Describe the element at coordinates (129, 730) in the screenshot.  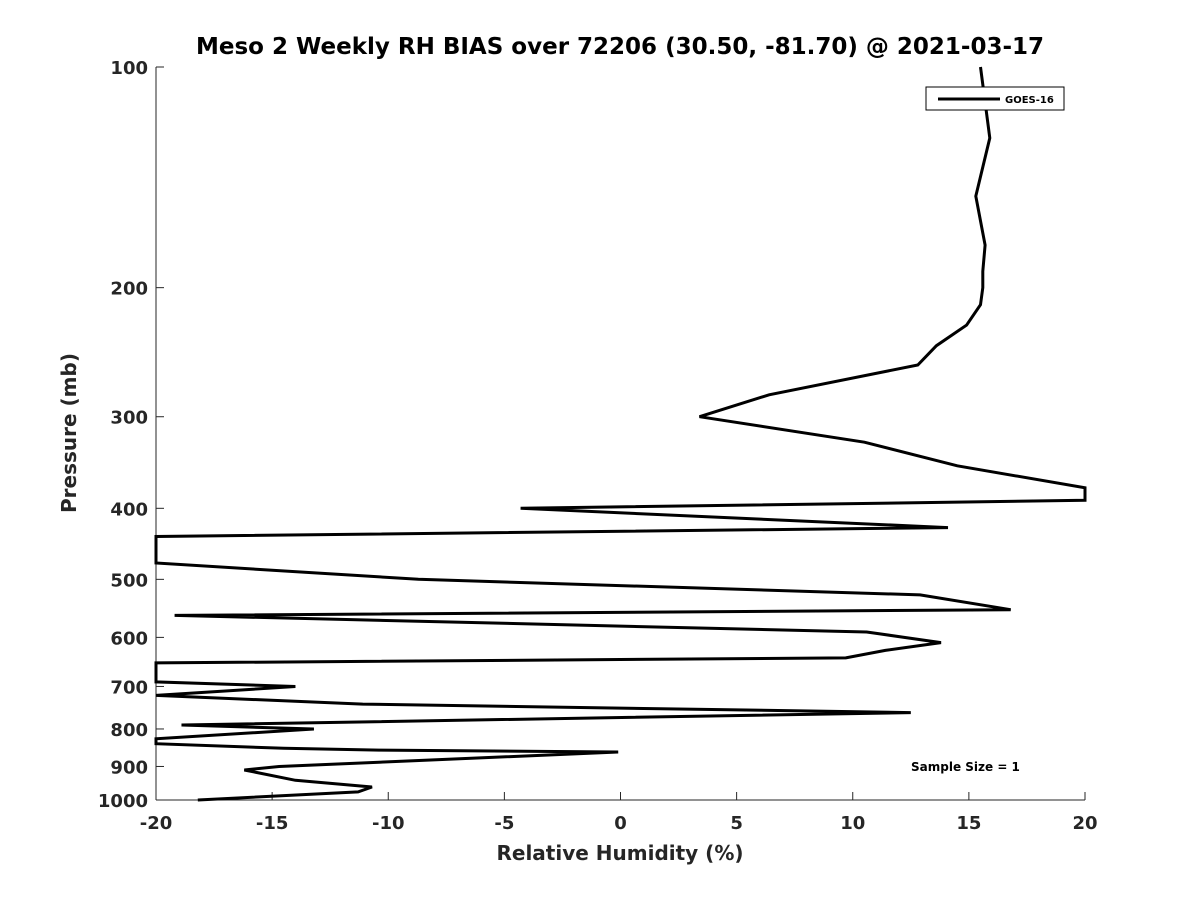
I see `y-tick-label: 800` at that location.